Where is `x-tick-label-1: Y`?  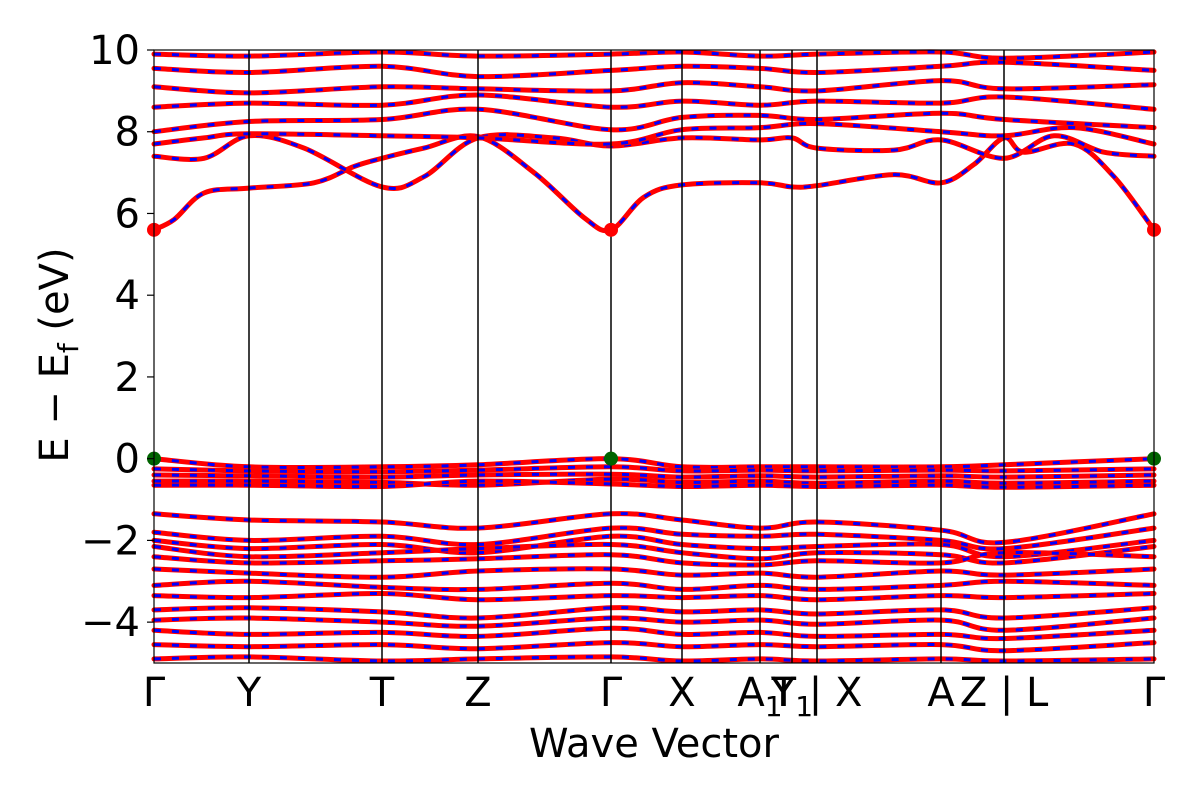 x-tick-label-1: Y is located at coordinates (249, 693).